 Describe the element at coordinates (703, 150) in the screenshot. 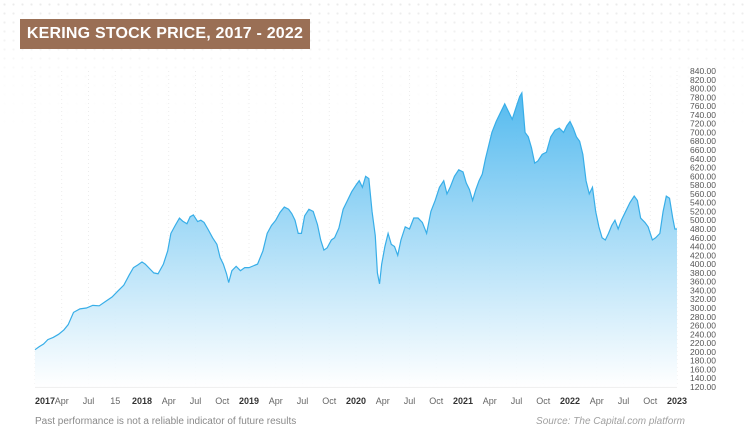

I see `y-tick-label: 660.00` at that location.